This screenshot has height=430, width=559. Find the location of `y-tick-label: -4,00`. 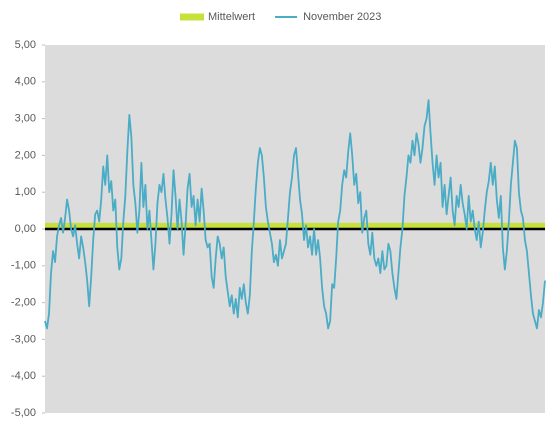

y-tick-label: -4,00 is located at coordinates (23, 376).